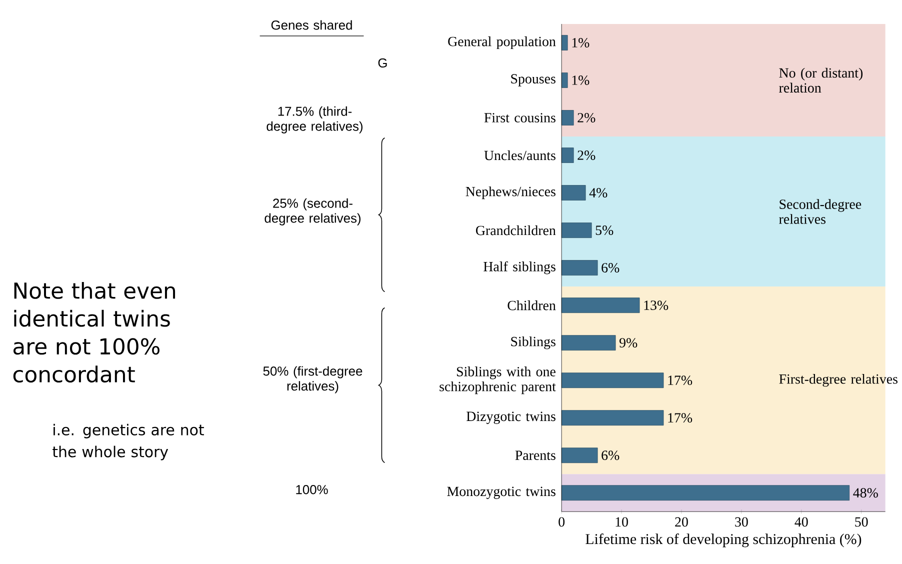 The image size is (902, 564). I want to click on text: 17.5% (third-degree relatives), so click(314, 120).